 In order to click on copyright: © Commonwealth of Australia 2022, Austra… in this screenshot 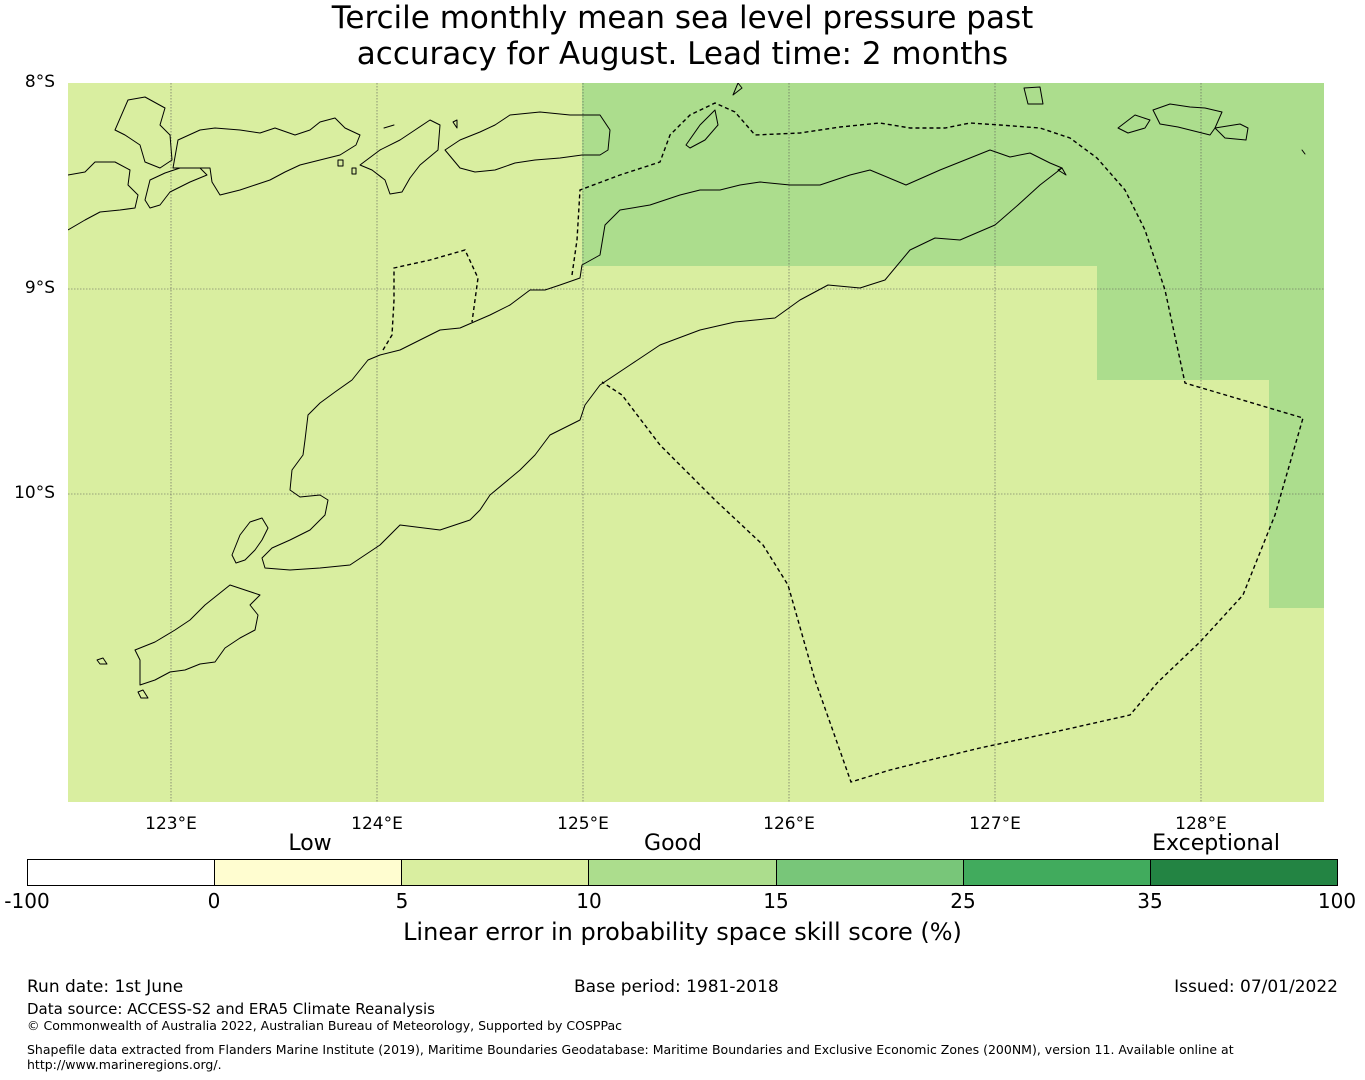, I will do `click(324, 1025)`.